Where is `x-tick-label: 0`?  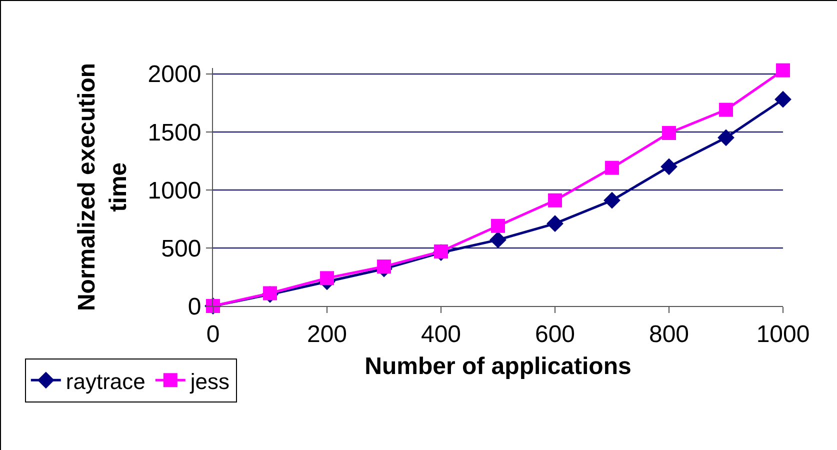
x-tick-label: 0 is located at coordinates (213, 334).